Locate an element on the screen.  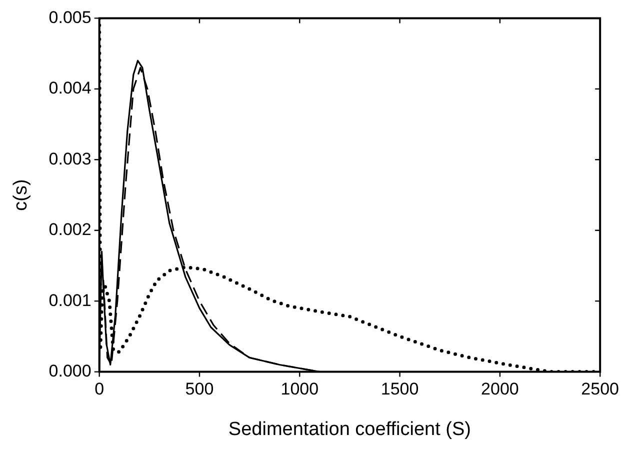
x-tick-label: 2000 is located at coordinates (500, 389).